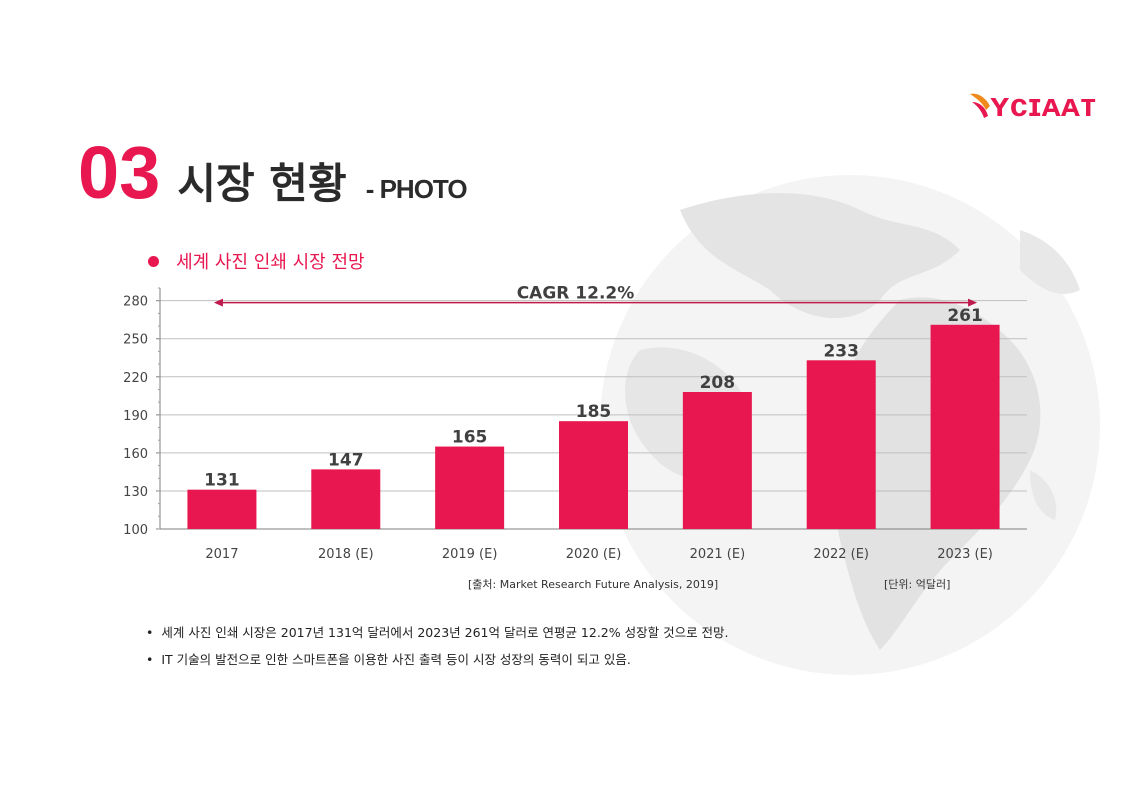 The image size is (1121, 793). Describe the element at coordinates (470, 438) in the screenshot. I see `bar-value-label: 165` at that location.